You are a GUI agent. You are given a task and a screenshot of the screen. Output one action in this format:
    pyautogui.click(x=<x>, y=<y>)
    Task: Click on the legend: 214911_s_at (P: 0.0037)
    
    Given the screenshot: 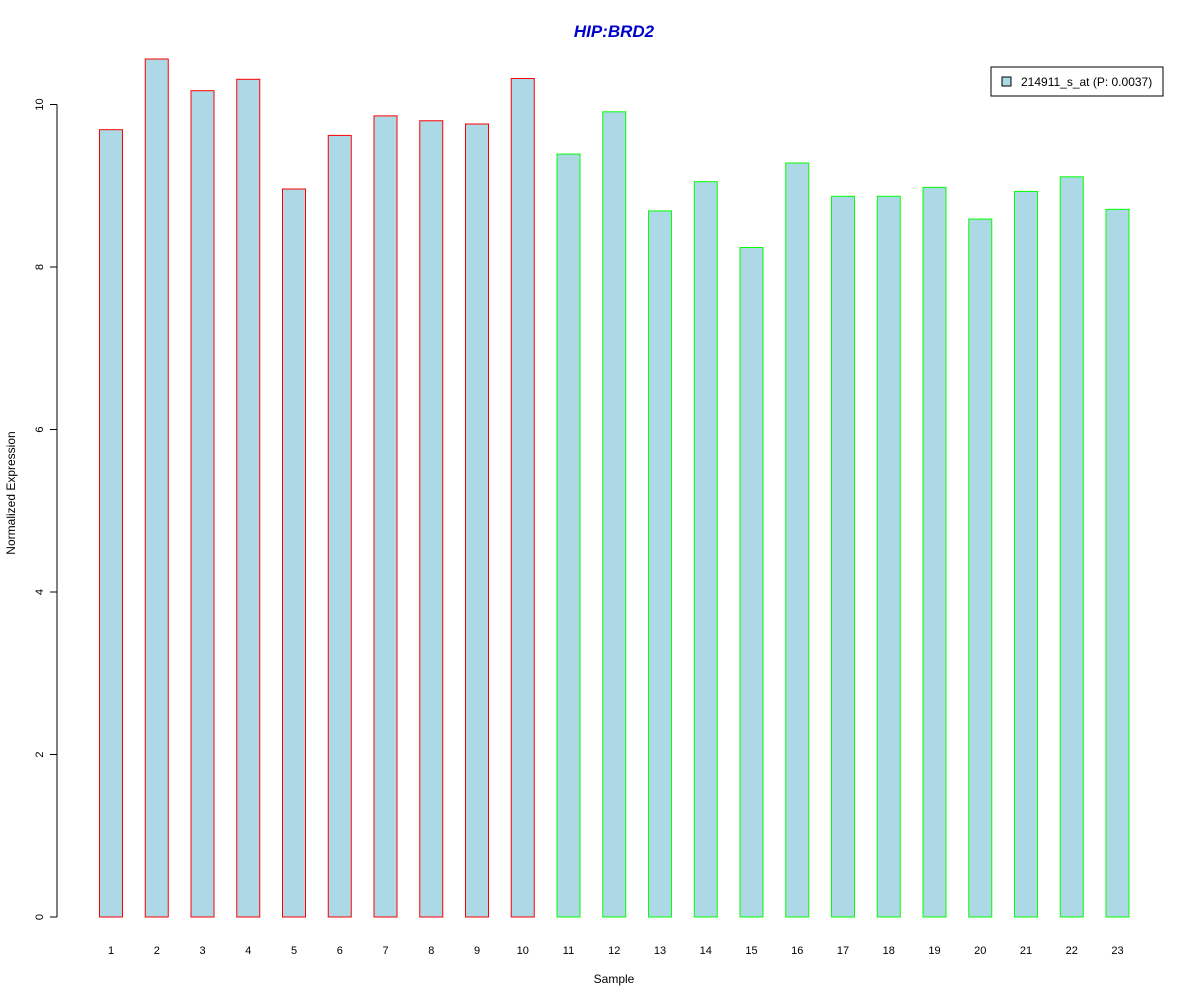 What is the action you would take?
    pyautogui.click(x=1077, y=81)
    